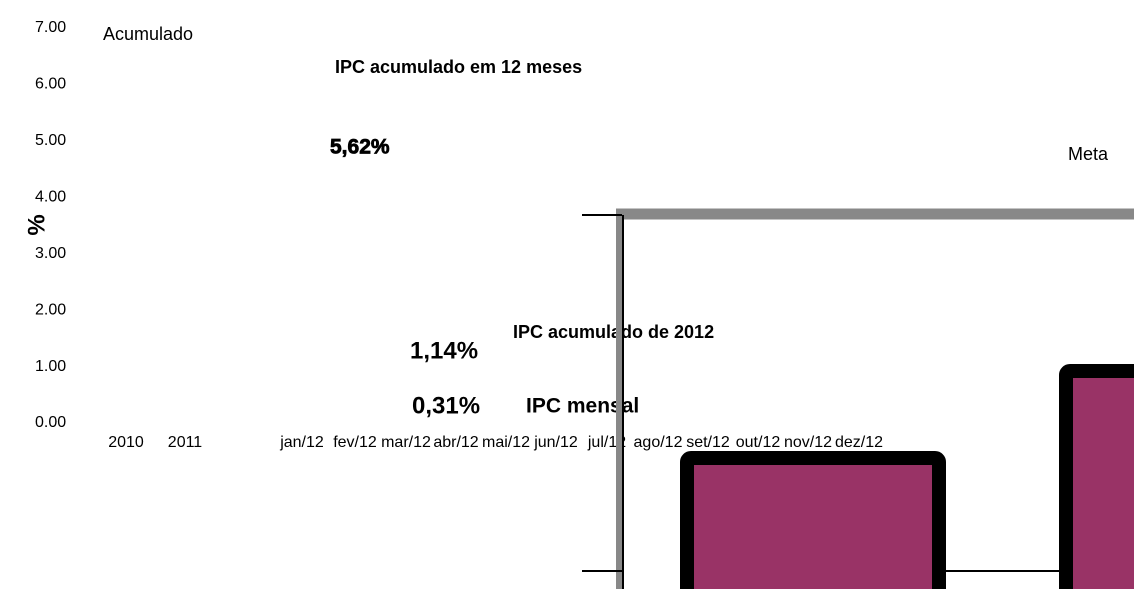  I want to click on annotation: 0,31%, so click(446, 405).